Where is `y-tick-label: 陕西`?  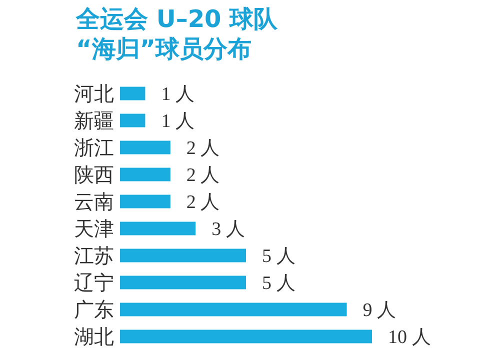
y-tick-label: 陕西 is located at coordinates (94, 174).